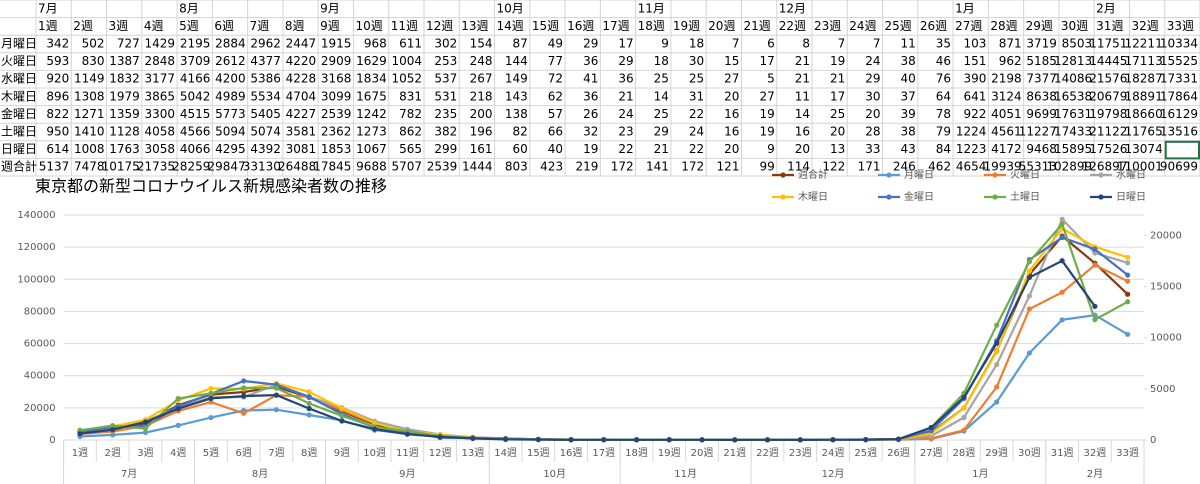  What do you see at coordinates (407, 474) in the screenshot?
I see `group-label: 9月` at bounding box center [407, 474].